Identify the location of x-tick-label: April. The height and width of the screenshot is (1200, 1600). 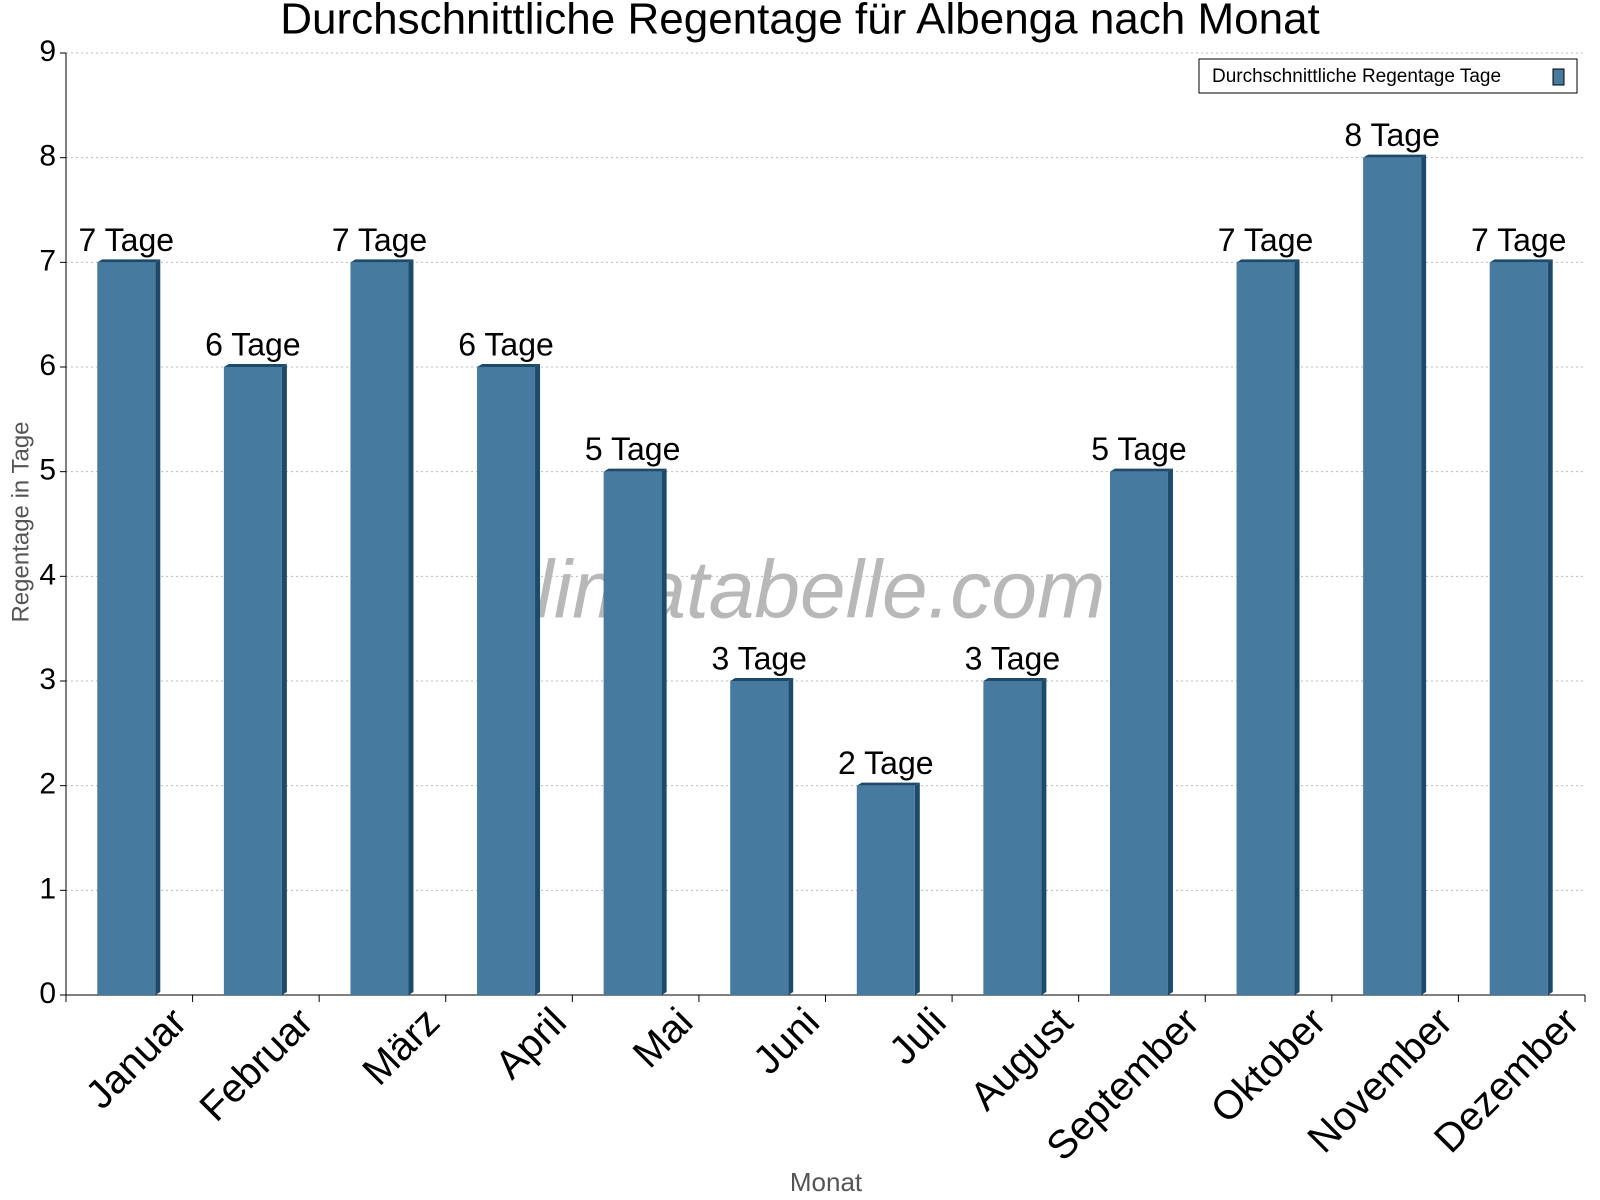
(531, 1044).